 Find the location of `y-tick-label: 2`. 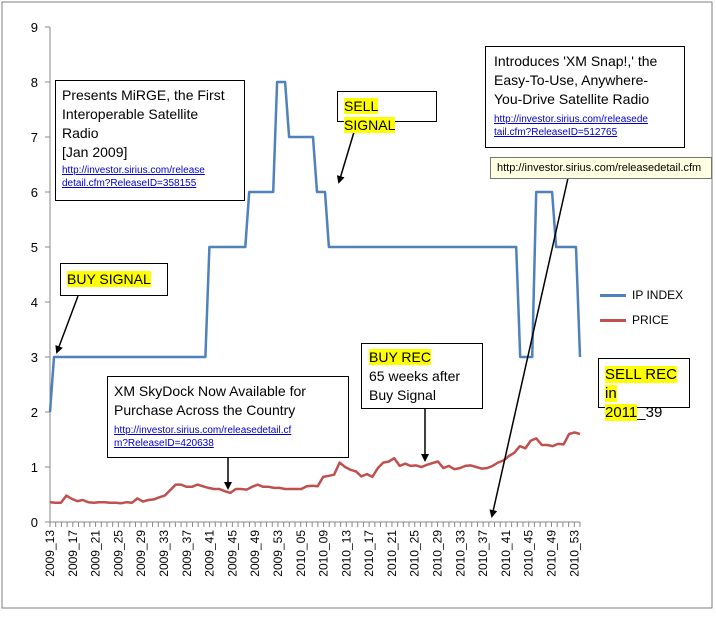

y-tick-label: 2 is located at coordinates (34, 412).